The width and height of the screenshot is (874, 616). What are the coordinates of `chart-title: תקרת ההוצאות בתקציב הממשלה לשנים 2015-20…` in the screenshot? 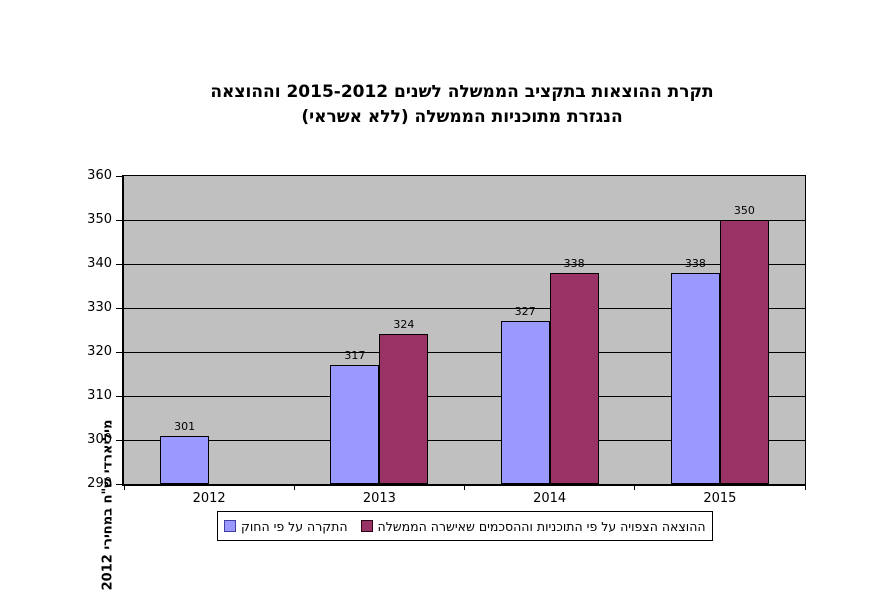 It's located at (462, 105).